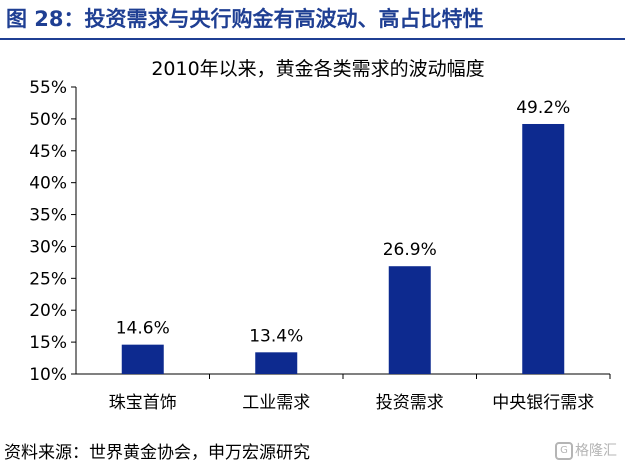 The width and height of the screenshot is (625, 466). Describe the element at coordinates (48, 247) in the screenshot. I see `y-tick-label: 30%` at that location.